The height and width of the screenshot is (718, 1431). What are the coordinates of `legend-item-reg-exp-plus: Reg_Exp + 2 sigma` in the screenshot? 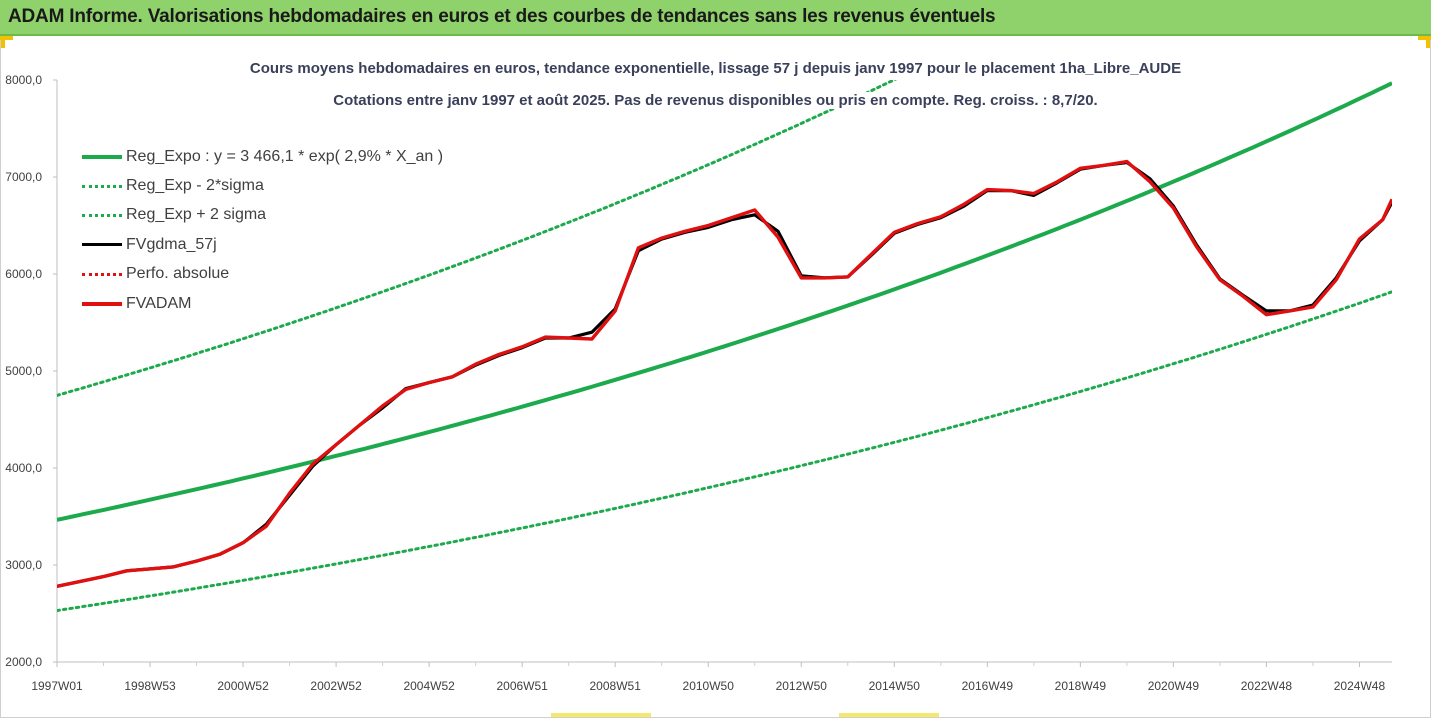 It's located at (262, 215).